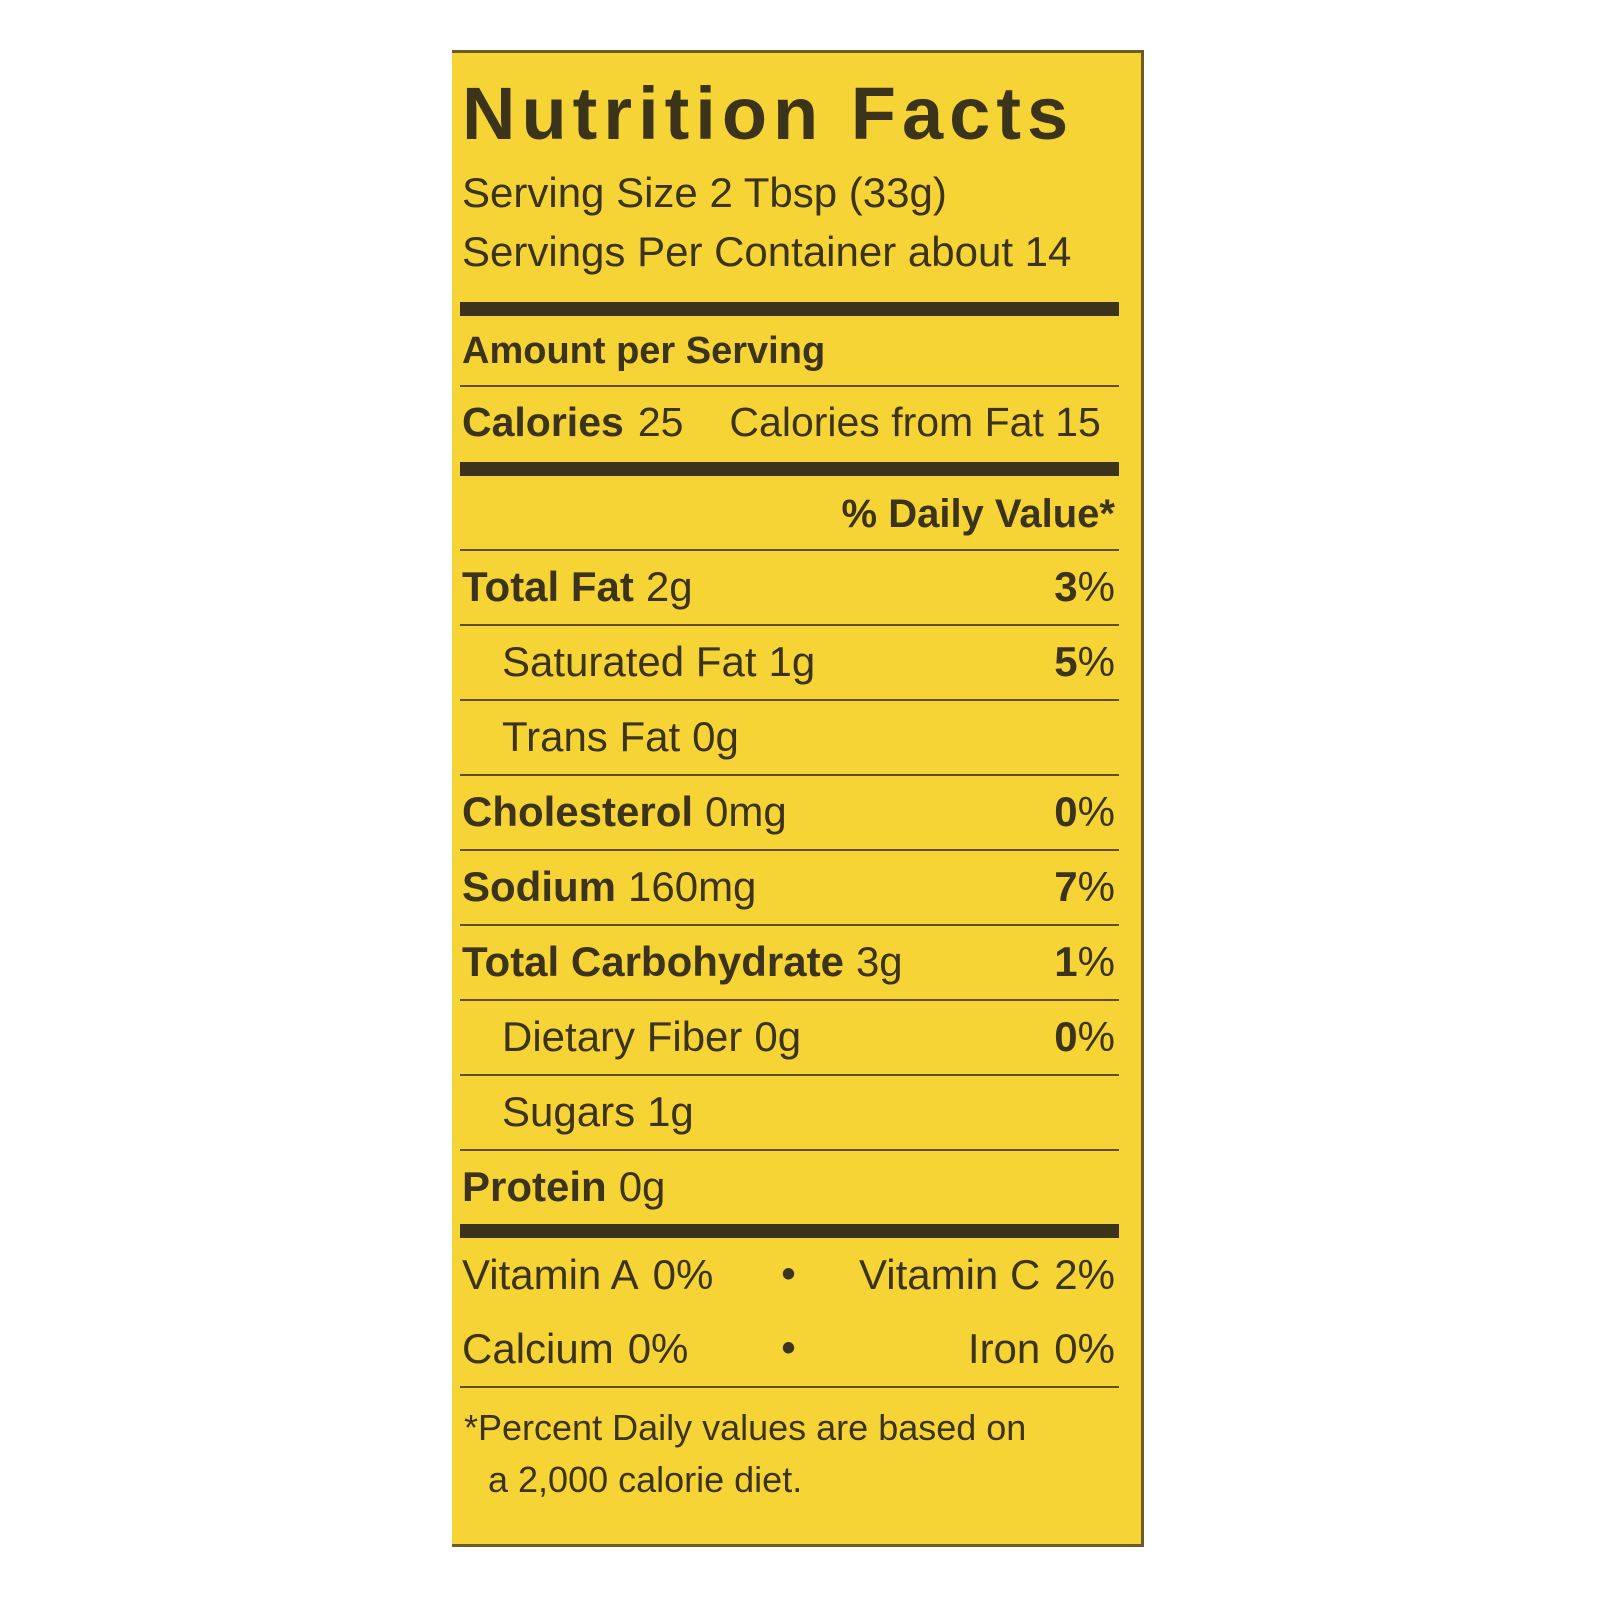 The image size is (1600, 1600). What do you see at coordinates (789, 1187) in the screenshot?
I see `nutrient-row-protein: Protein 0g` at bounding box center [789, 1187].